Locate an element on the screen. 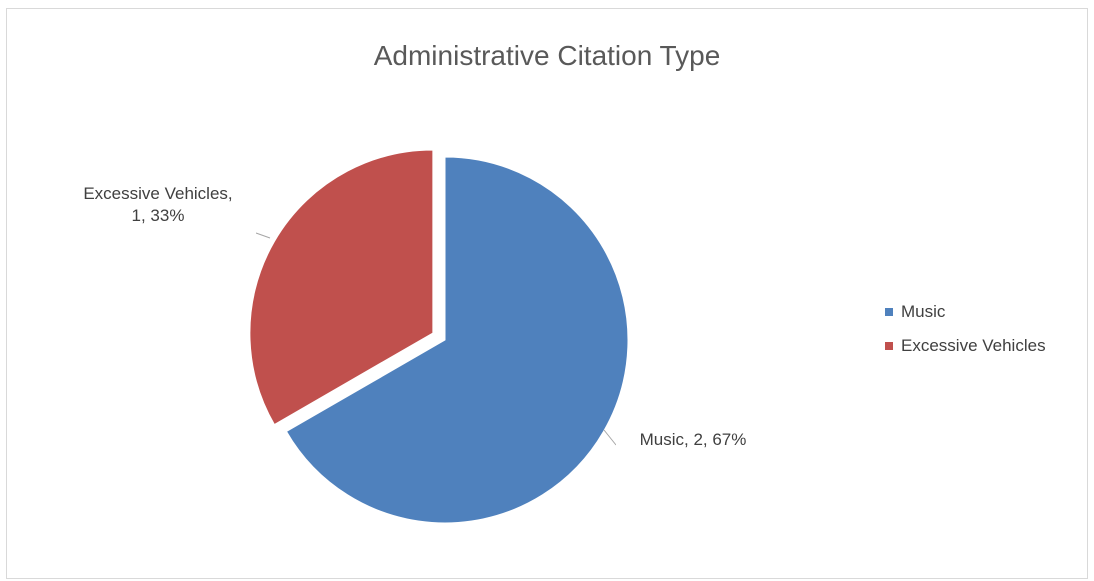 Image resolution: width=1094 pixels, height=581 pixels. data-label-excessive-vehicles-line2: 1, 33% is located at coordinates (158, 215).